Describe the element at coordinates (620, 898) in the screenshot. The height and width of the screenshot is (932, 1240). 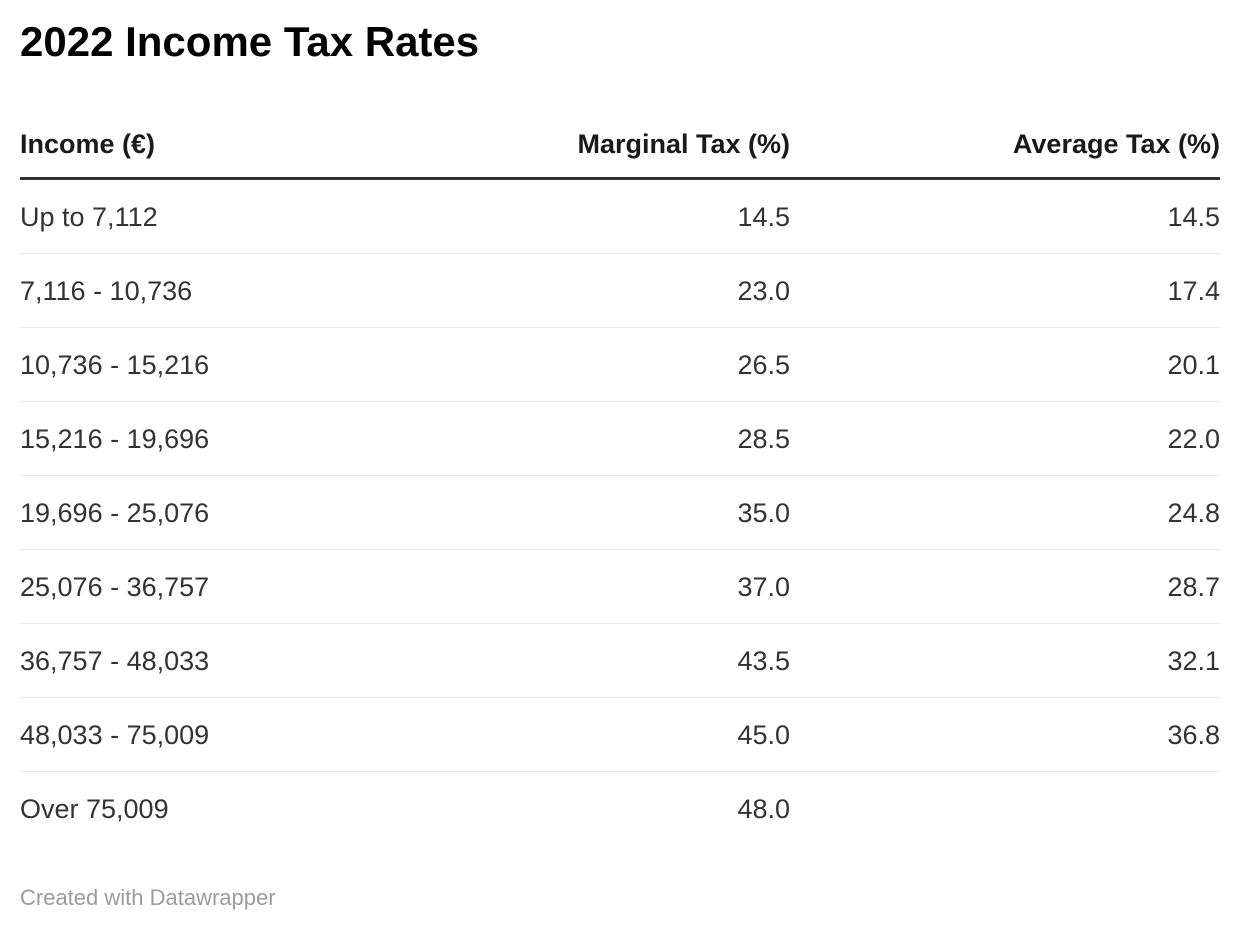
I see `chart-footer: Created with Datawrapper` at that location.